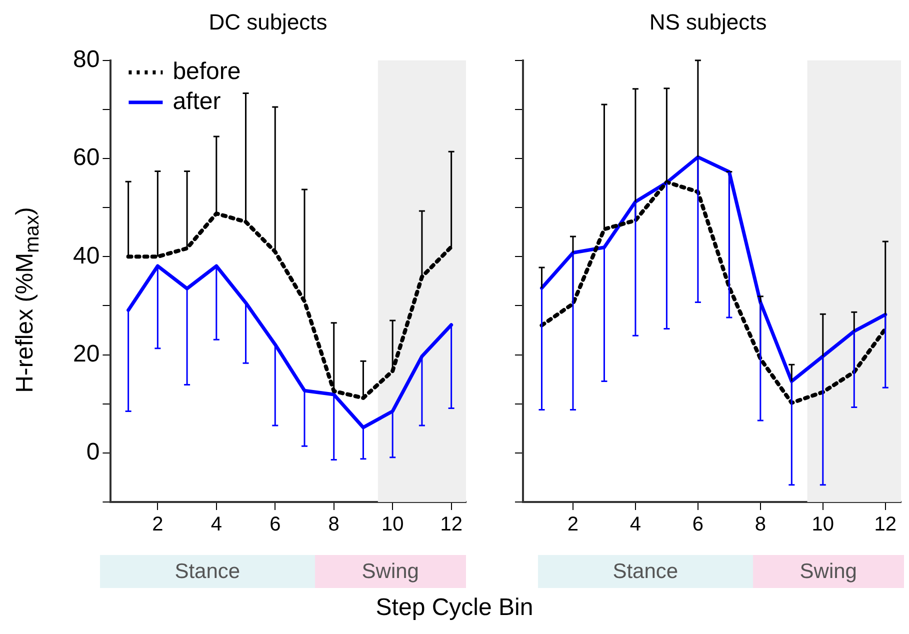  What do you see at coordinates (86, 256) in the screenshot?
I see `y-tick-label: 40` at bounding box center [86, 256].